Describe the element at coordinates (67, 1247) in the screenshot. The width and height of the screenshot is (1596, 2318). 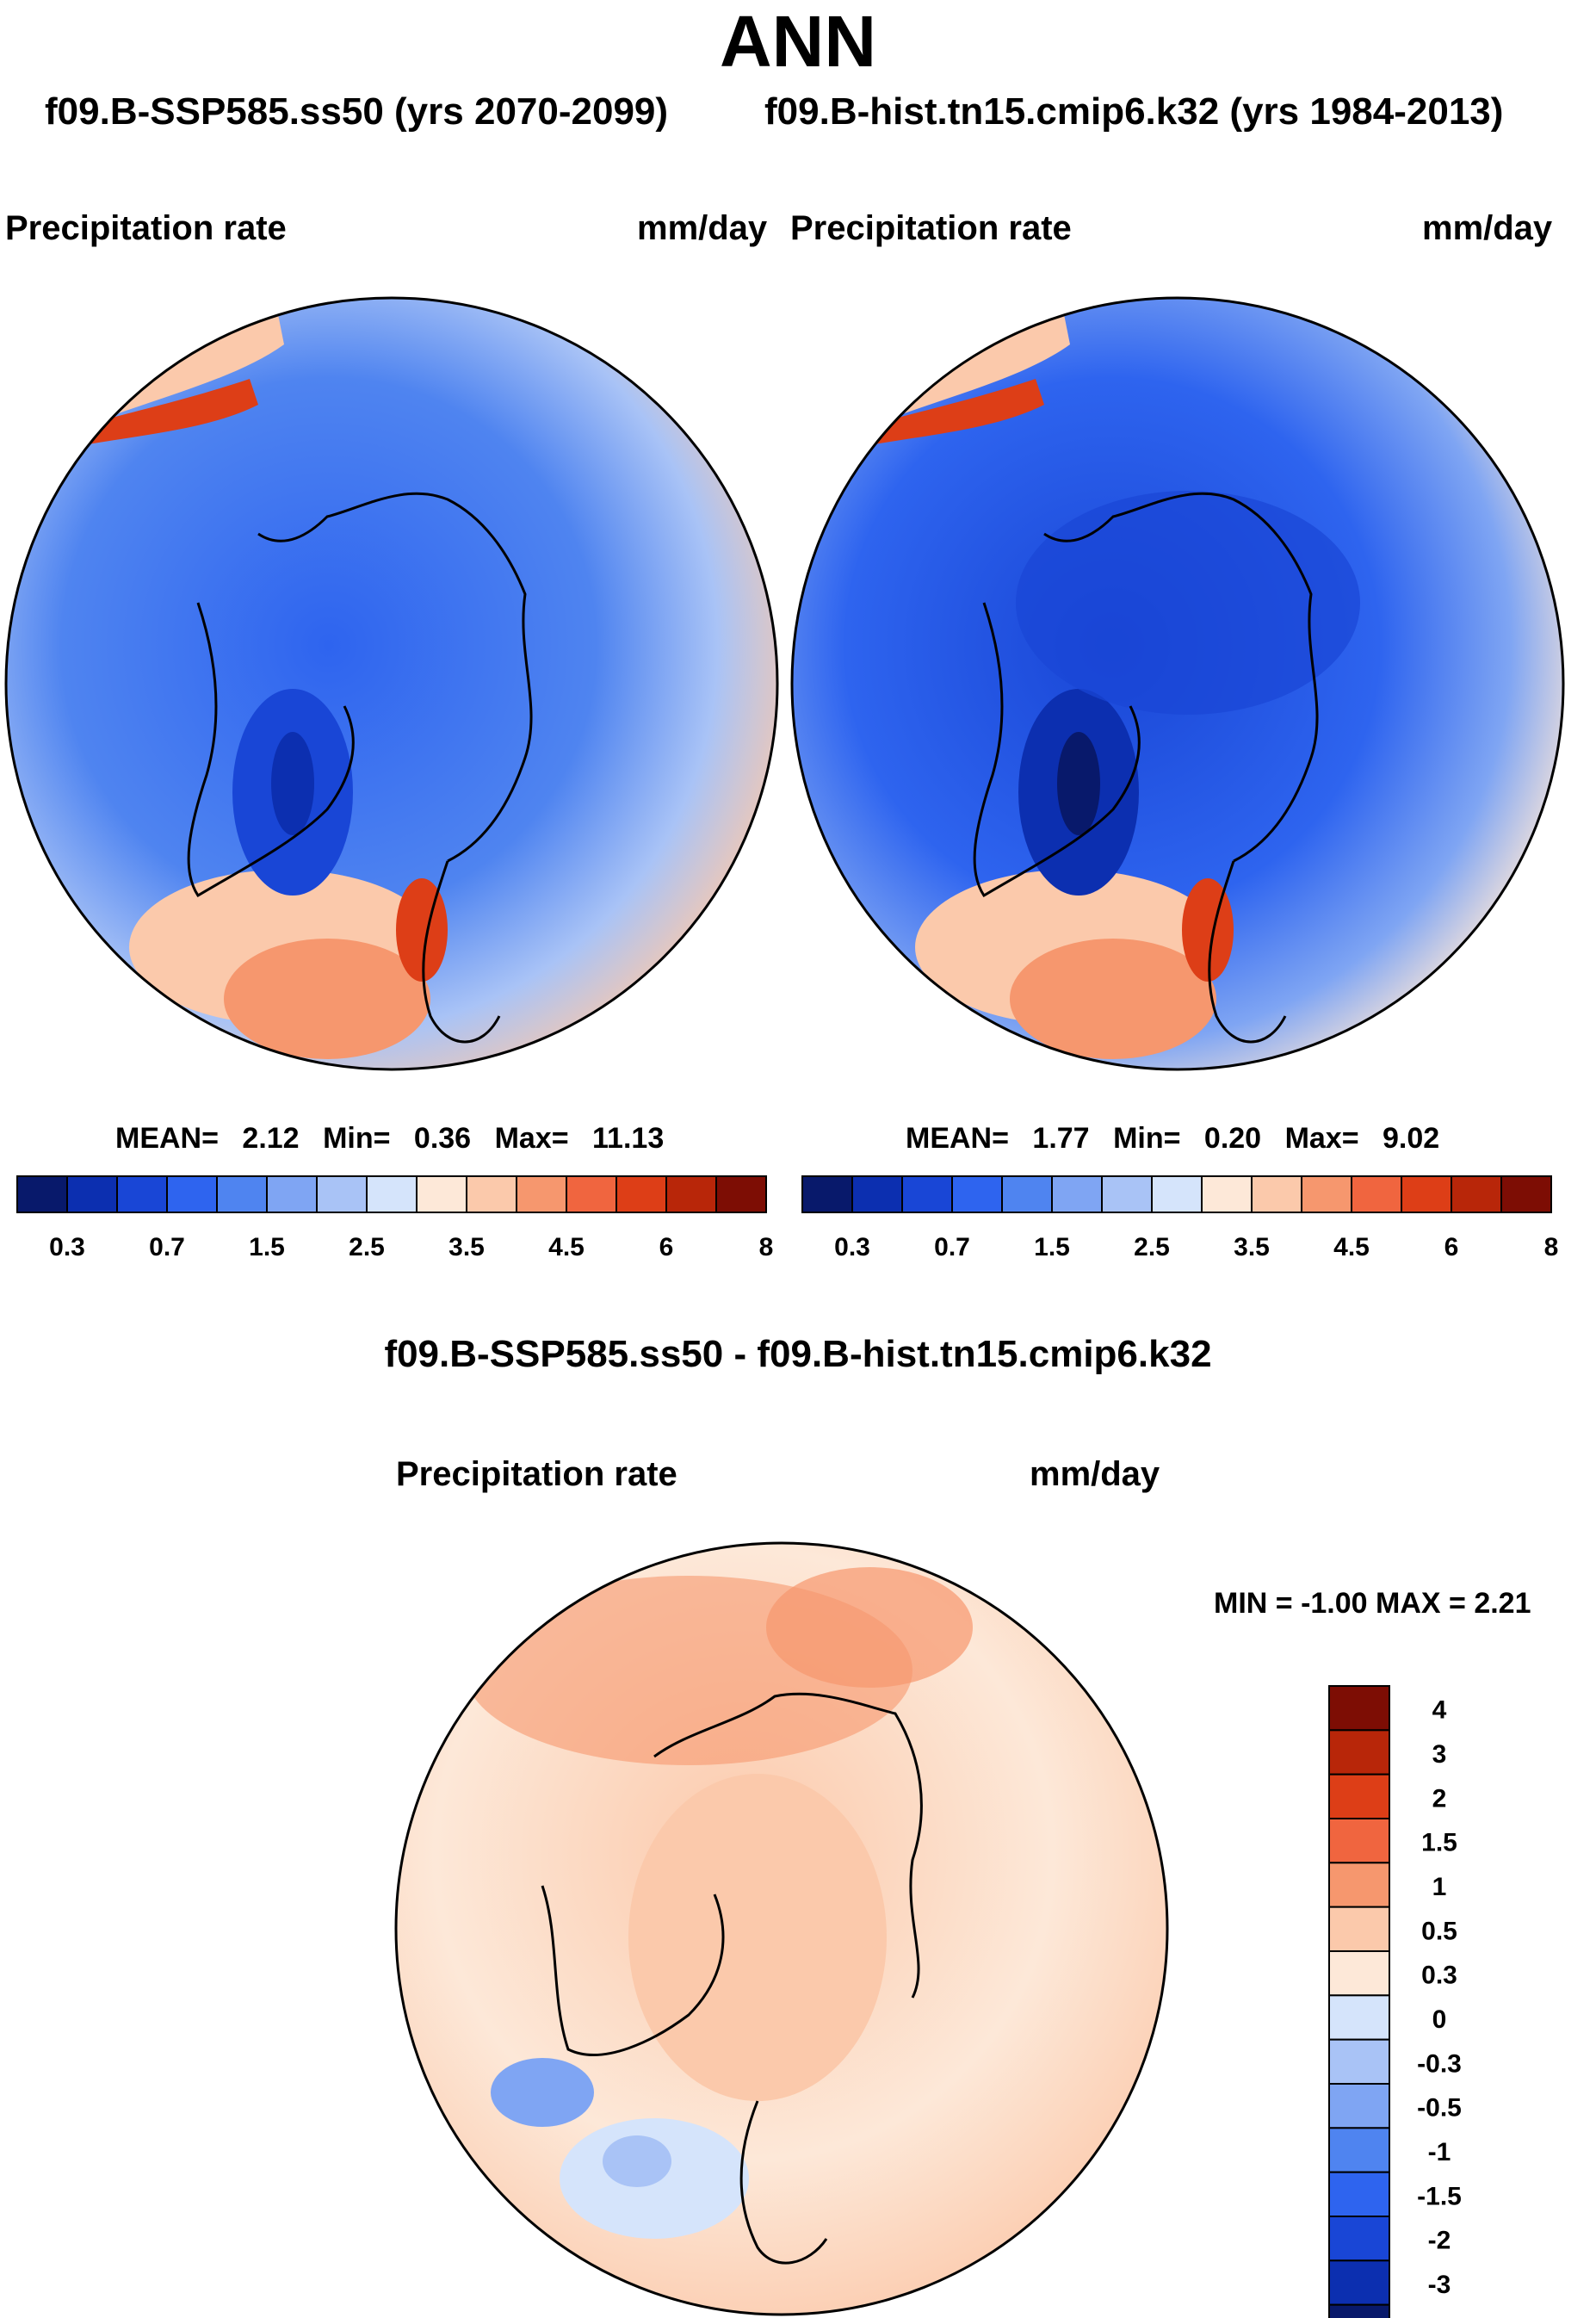
I see `panel1-colorbar-tick-label: 0.3` at that location.